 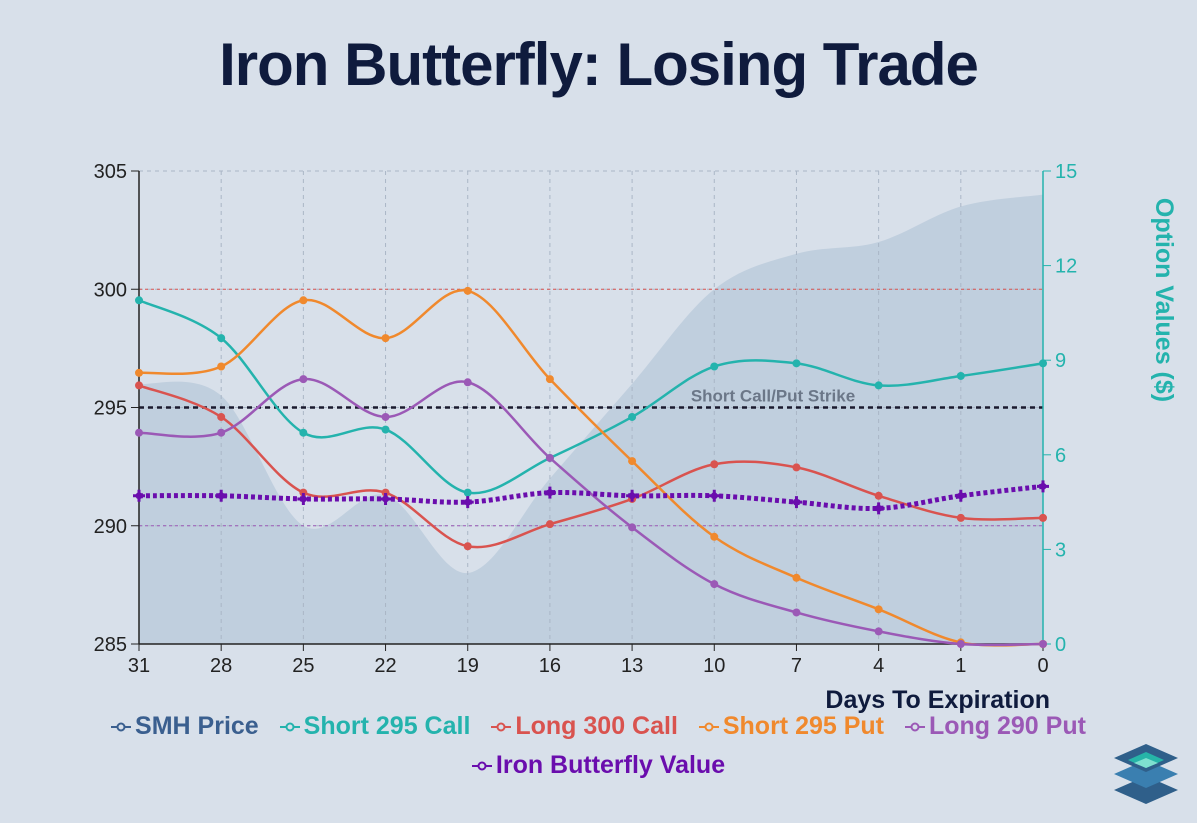 What do you see at coordinates (1060, 456) in the screenshot?
I see `right-tick-label: 6` at bounding box center [1060, 456].